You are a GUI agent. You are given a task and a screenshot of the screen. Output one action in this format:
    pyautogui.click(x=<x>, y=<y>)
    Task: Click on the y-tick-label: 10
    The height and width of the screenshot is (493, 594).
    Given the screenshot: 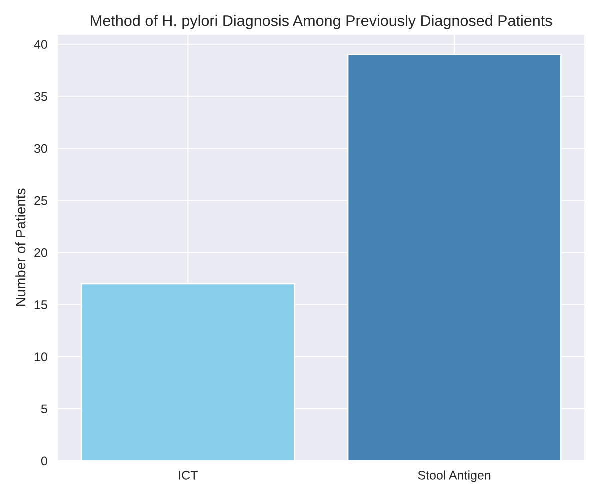 What is the action you would take?
    pyautogui.click(x=41, y=357)
    